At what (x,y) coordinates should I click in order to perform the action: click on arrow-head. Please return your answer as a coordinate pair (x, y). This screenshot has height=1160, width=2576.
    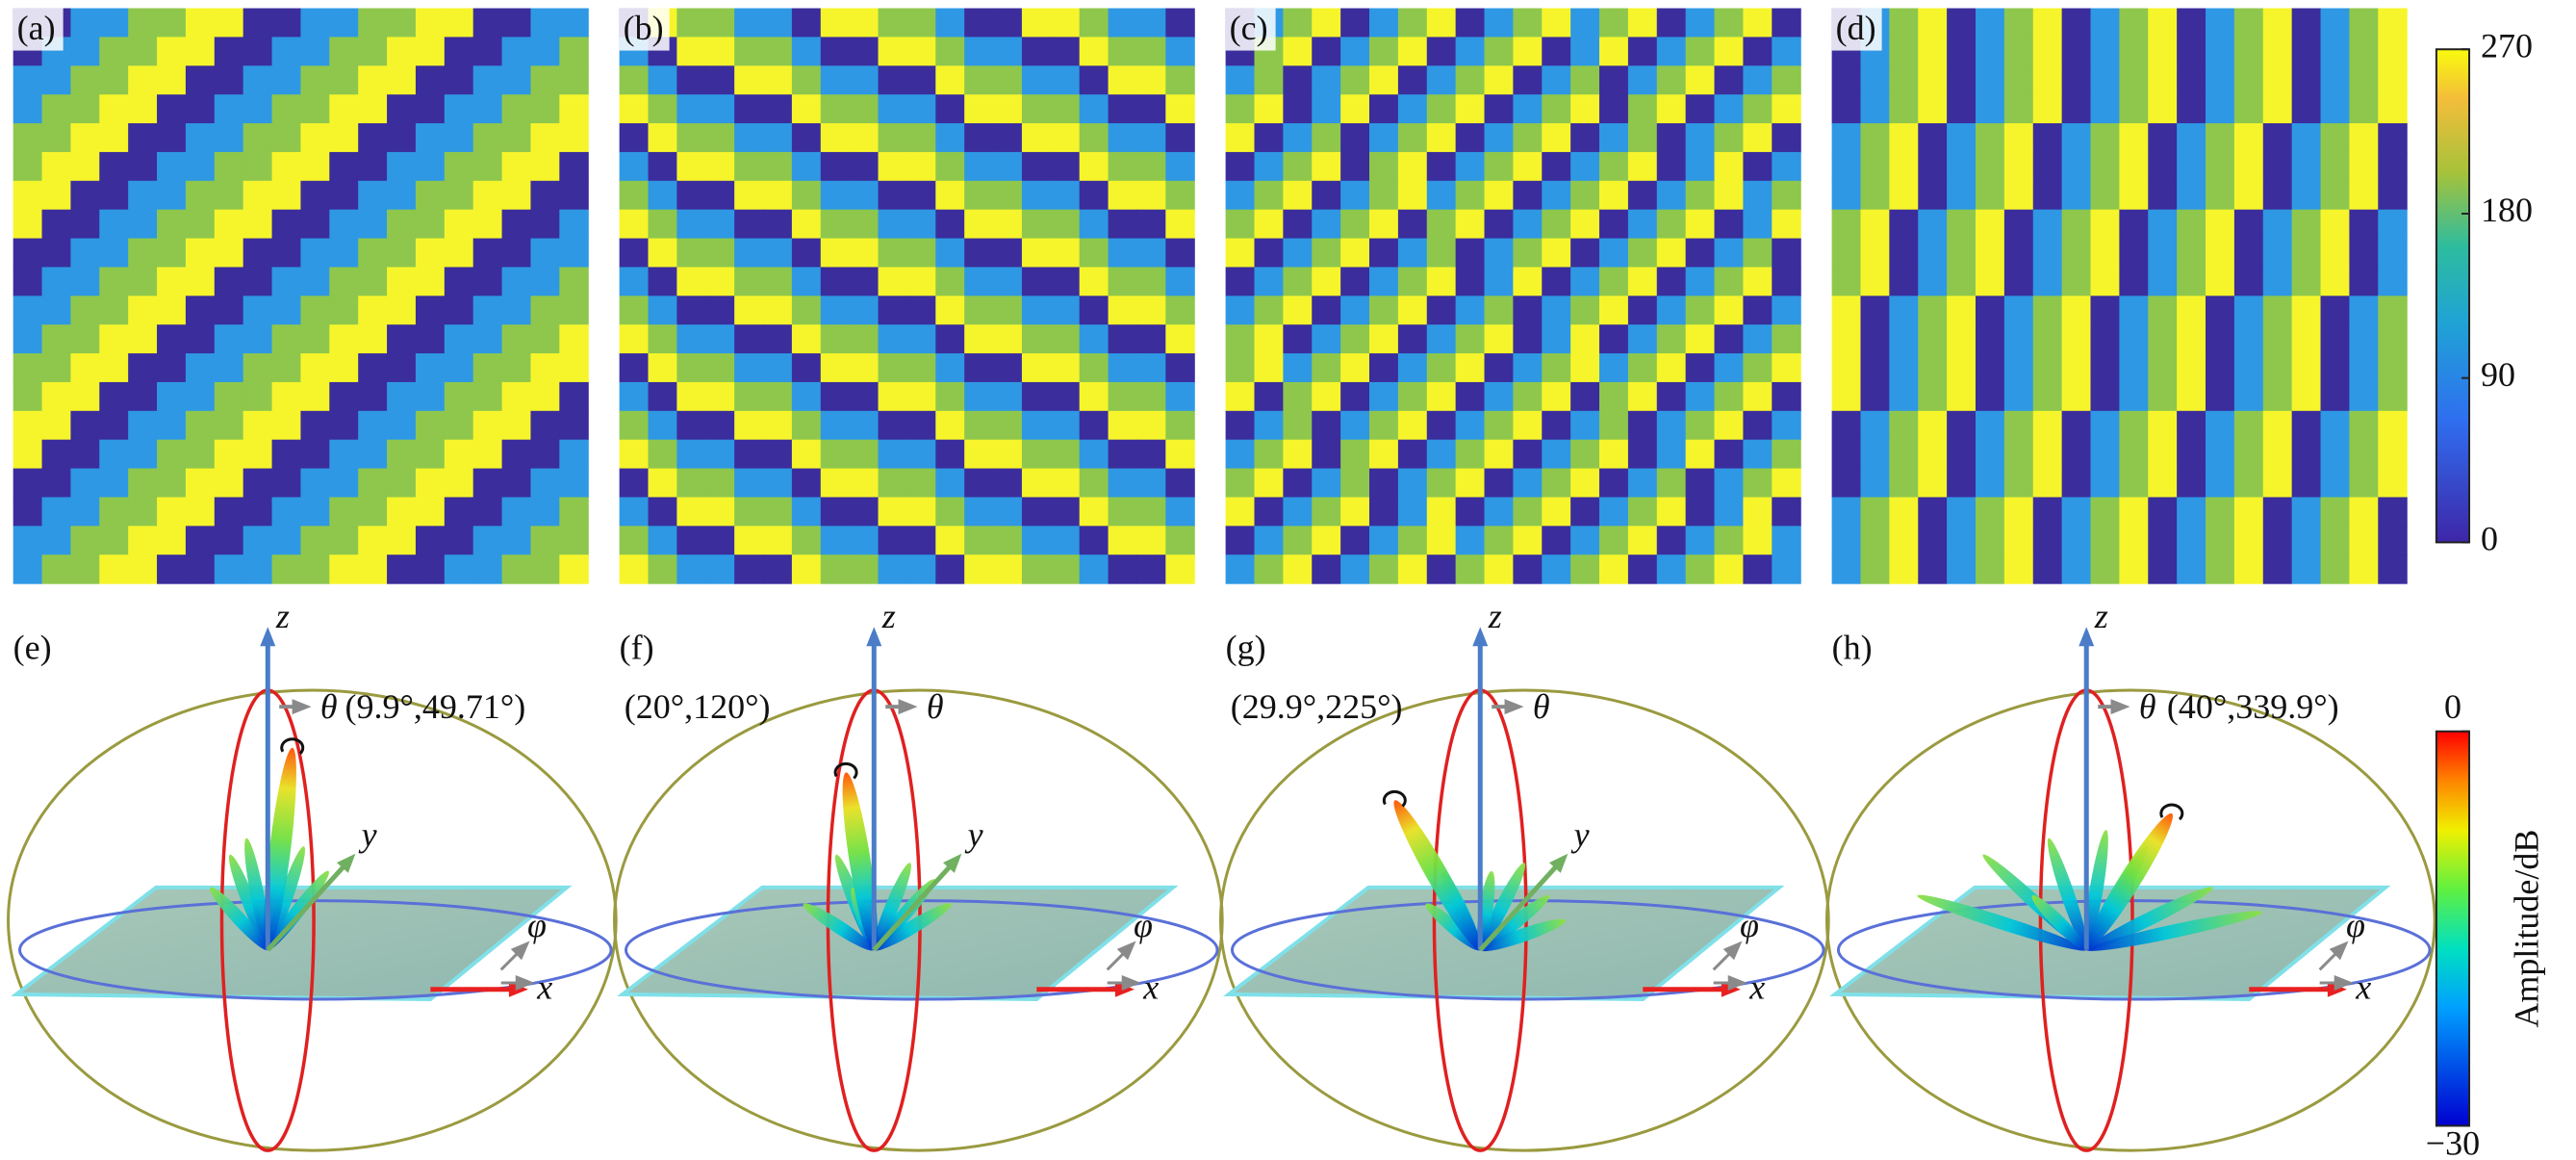
    Looking at the image, I should click on (518, 989).